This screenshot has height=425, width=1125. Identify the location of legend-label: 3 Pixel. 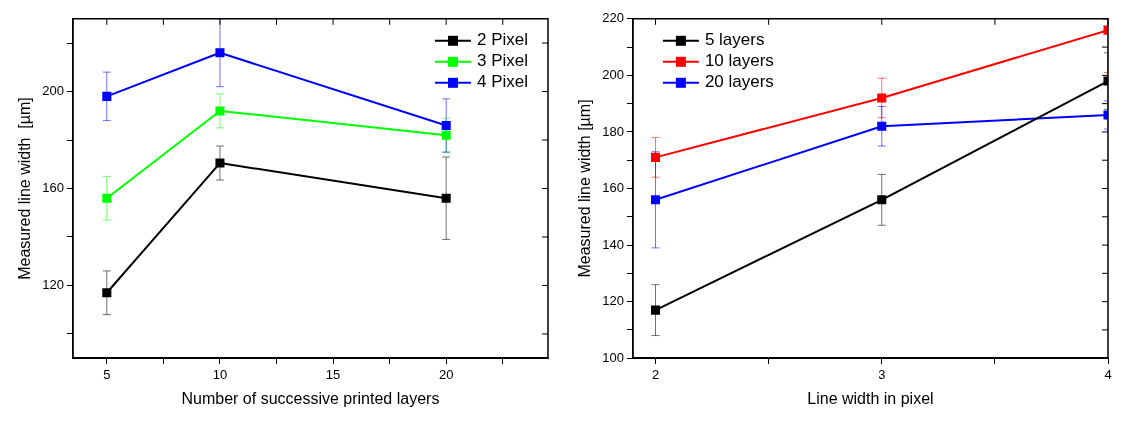
(502, 61).